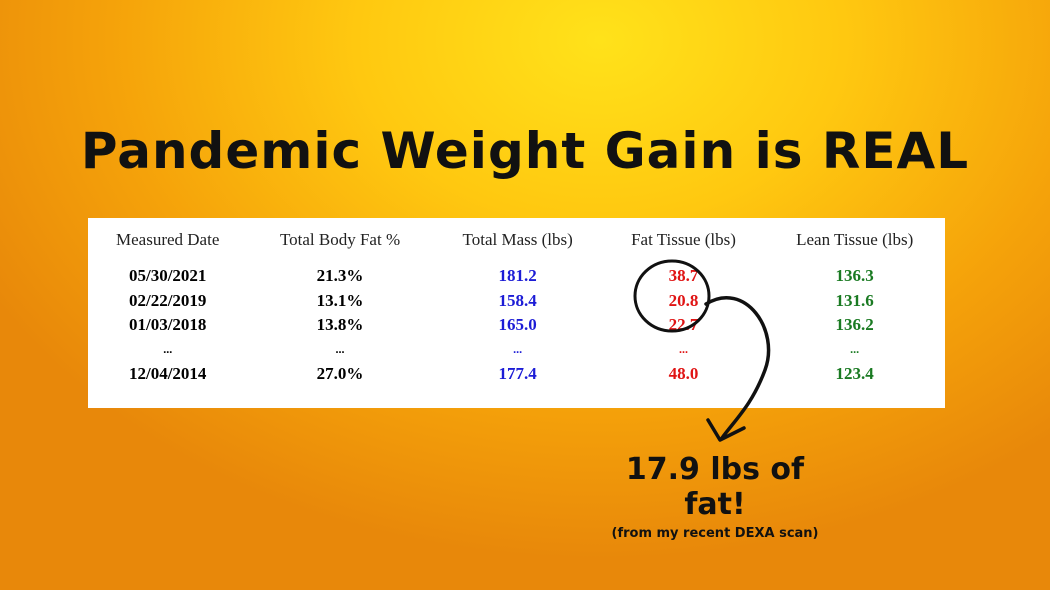  I want to click on table-cell: 165.0, so click(517, 325).